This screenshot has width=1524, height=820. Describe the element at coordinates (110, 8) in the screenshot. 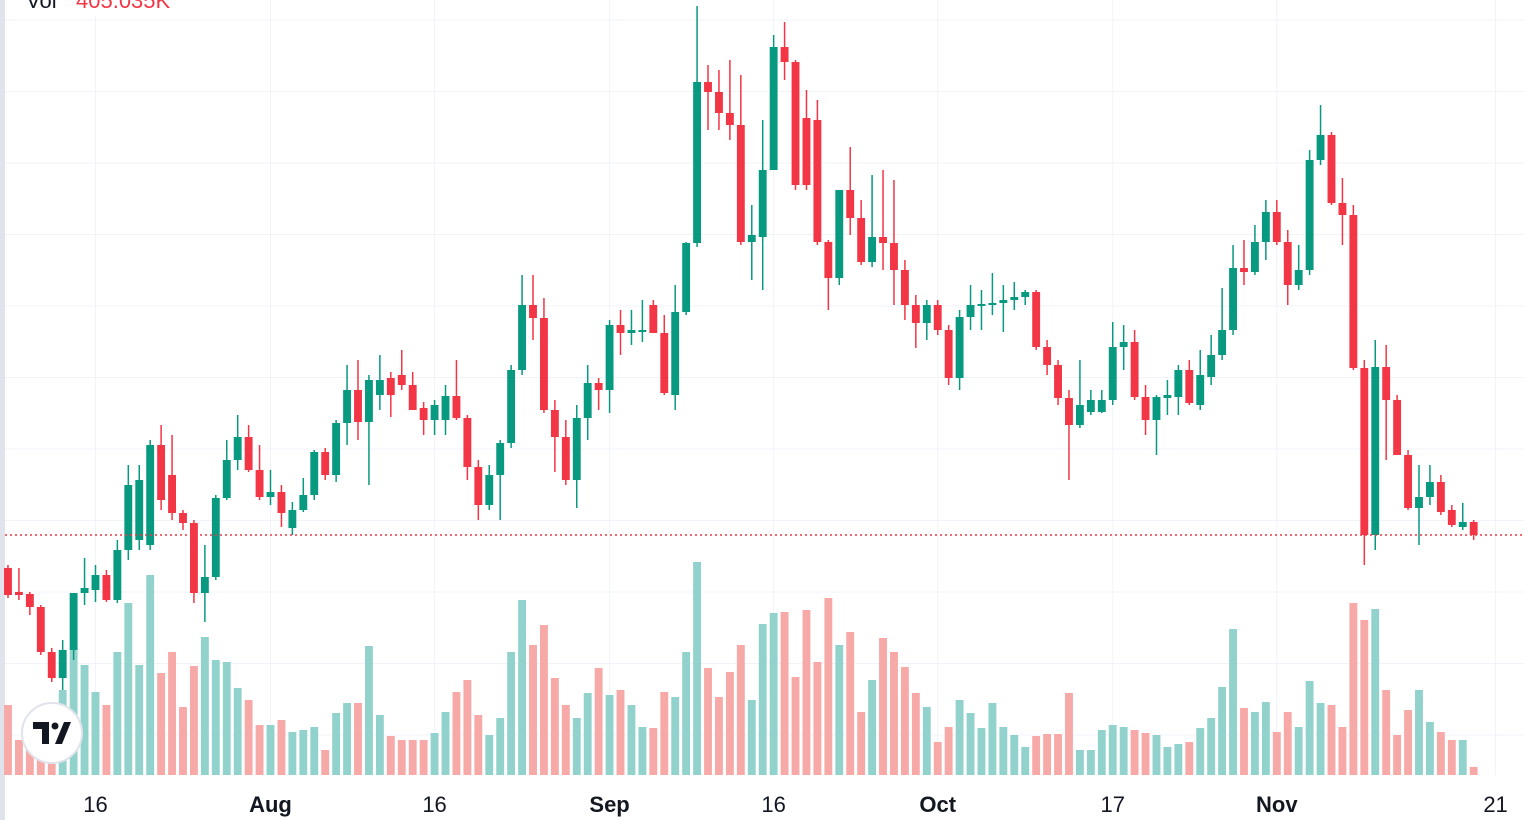

I see `legend: Vol 405.035K` at that location.